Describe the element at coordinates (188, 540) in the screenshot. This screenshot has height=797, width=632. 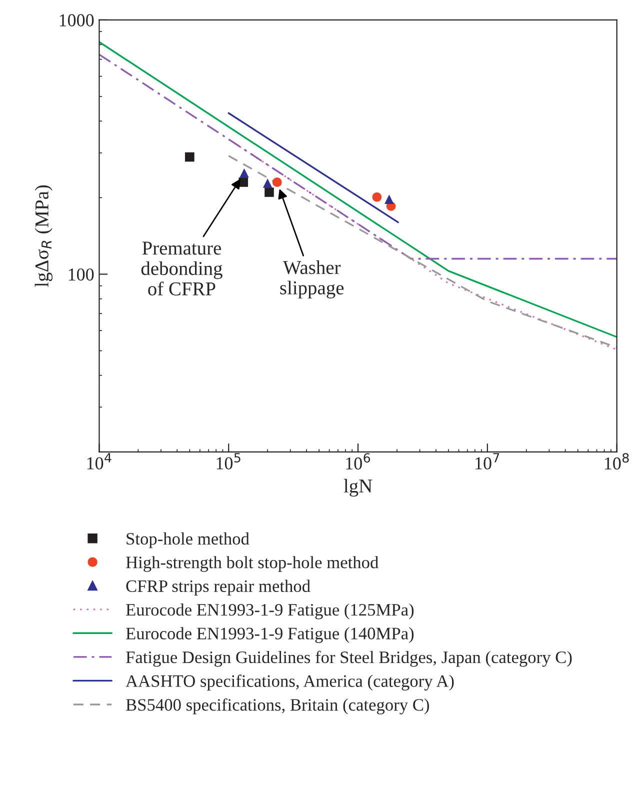
I see `legend-label: Stop-hole method` at that location.